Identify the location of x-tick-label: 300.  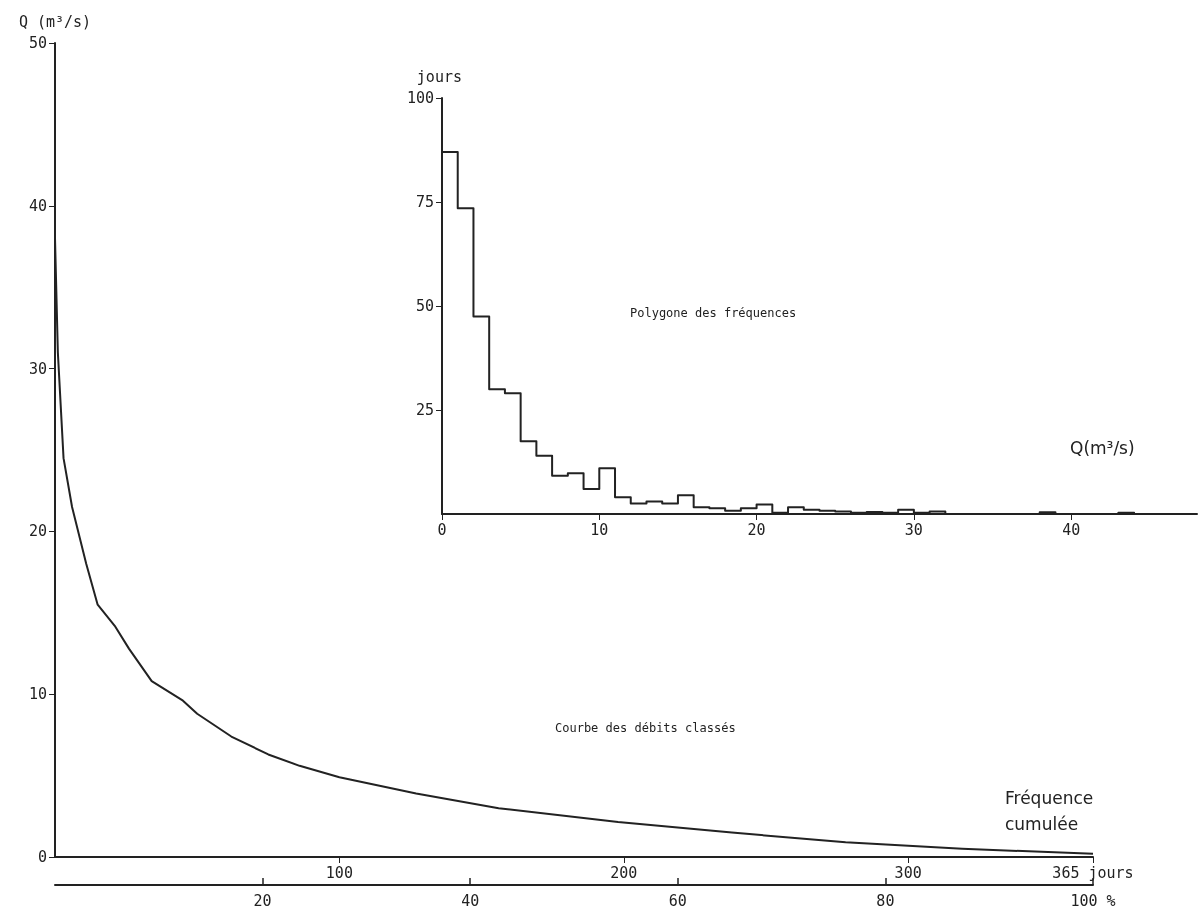
(908, 872).